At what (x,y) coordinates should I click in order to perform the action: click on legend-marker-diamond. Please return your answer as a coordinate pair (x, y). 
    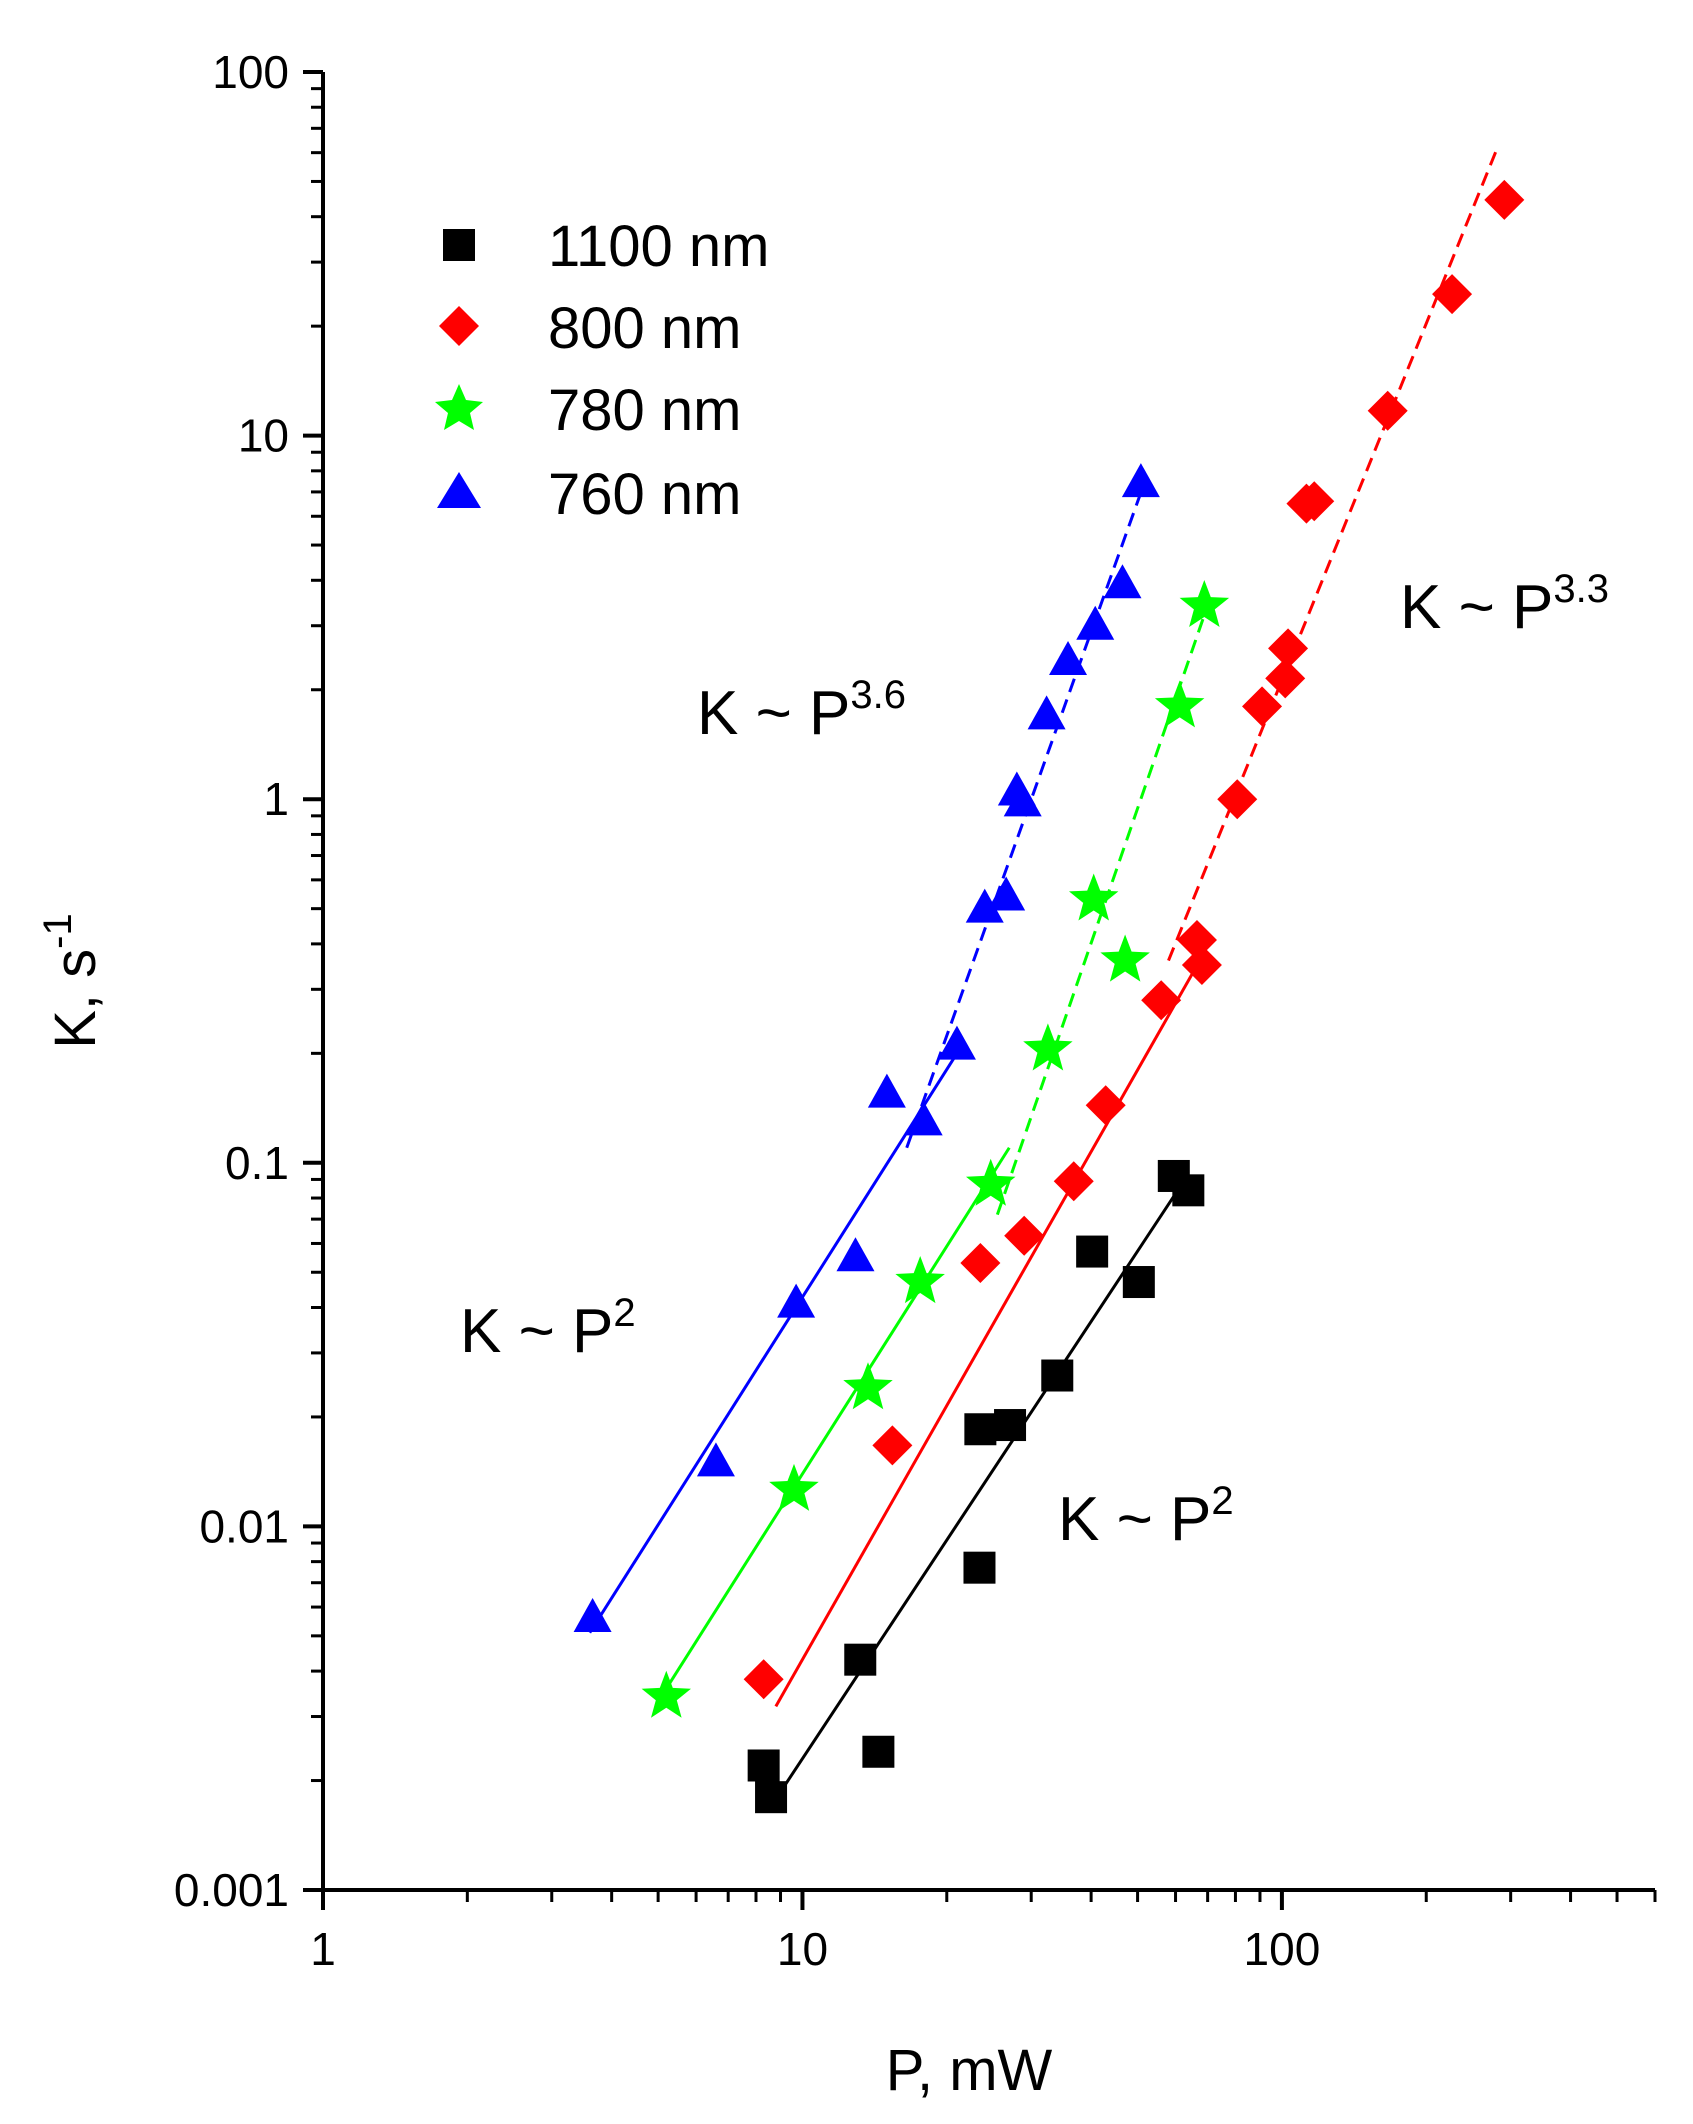
    Looking at the image, I should click on (459, 326).